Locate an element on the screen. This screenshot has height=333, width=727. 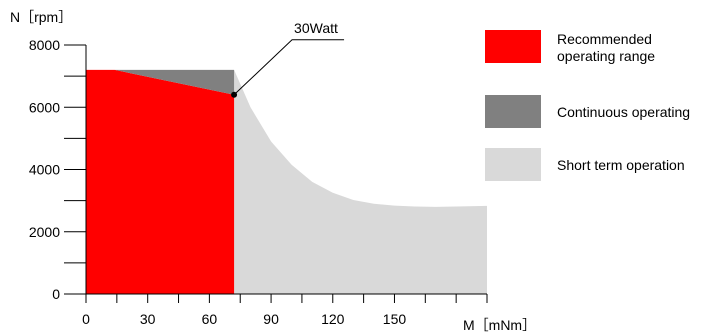
y-tick-label: 2000 is located at coordinates (44, 232).